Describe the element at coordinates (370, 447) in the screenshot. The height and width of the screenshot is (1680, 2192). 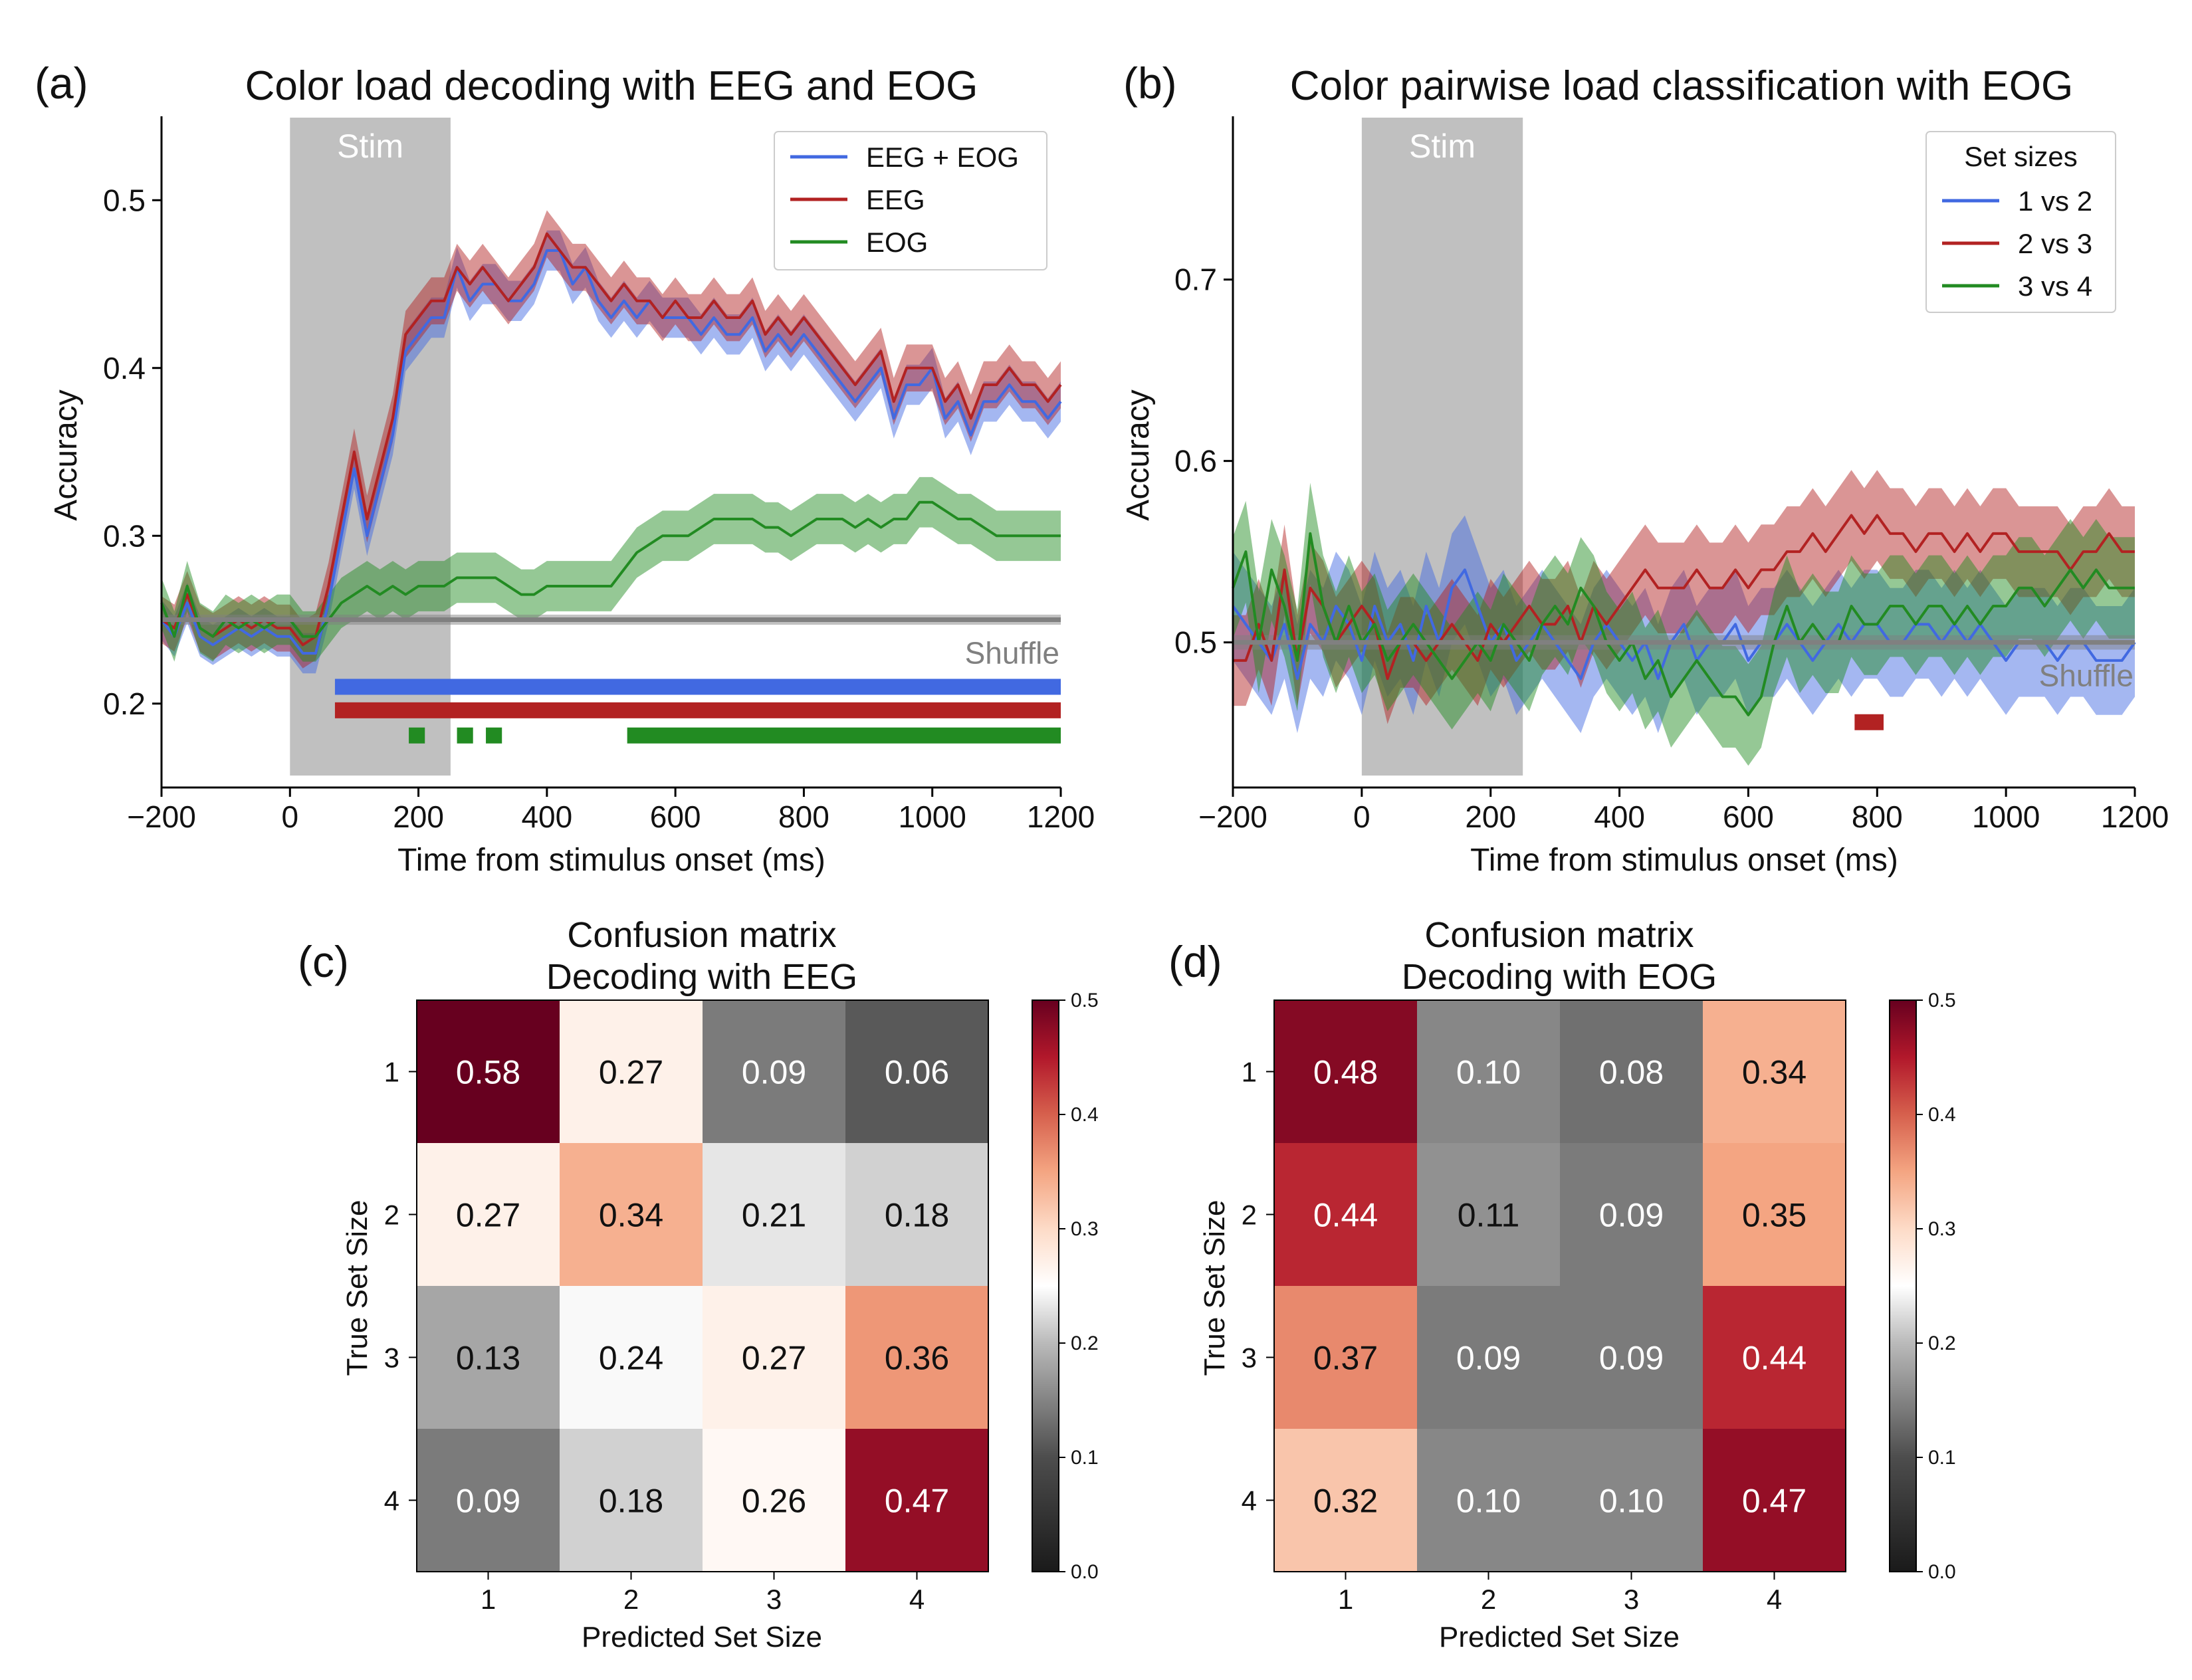
I see `stim-window` at that location.